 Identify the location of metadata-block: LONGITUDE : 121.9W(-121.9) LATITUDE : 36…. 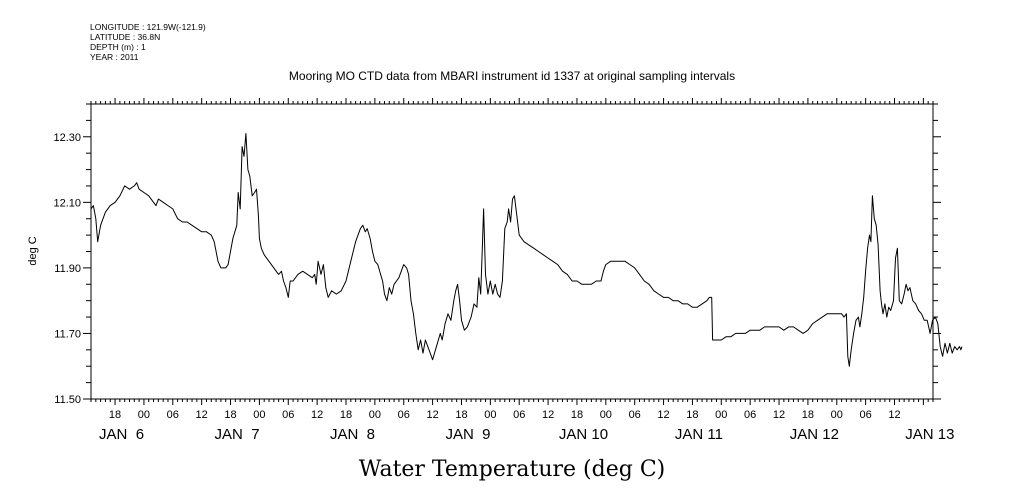
(148, 42).